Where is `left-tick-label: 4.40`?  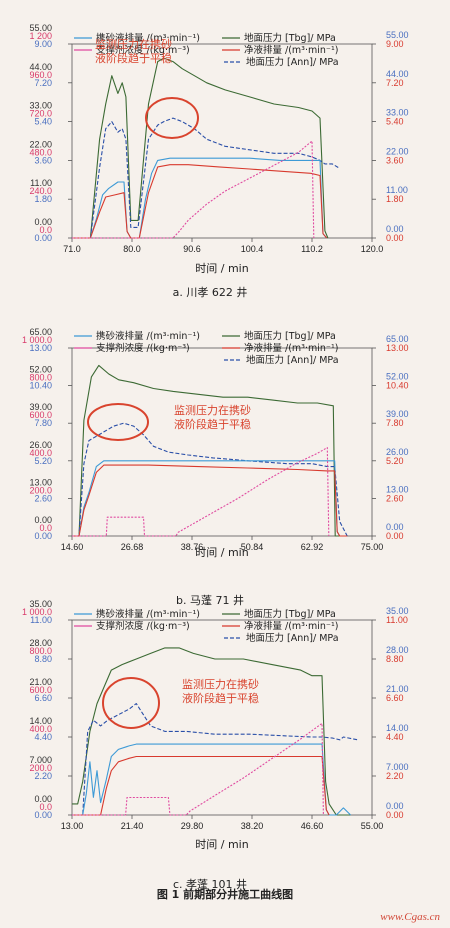
left-tick-label: 4.40 is located at coordinates (43, 737).